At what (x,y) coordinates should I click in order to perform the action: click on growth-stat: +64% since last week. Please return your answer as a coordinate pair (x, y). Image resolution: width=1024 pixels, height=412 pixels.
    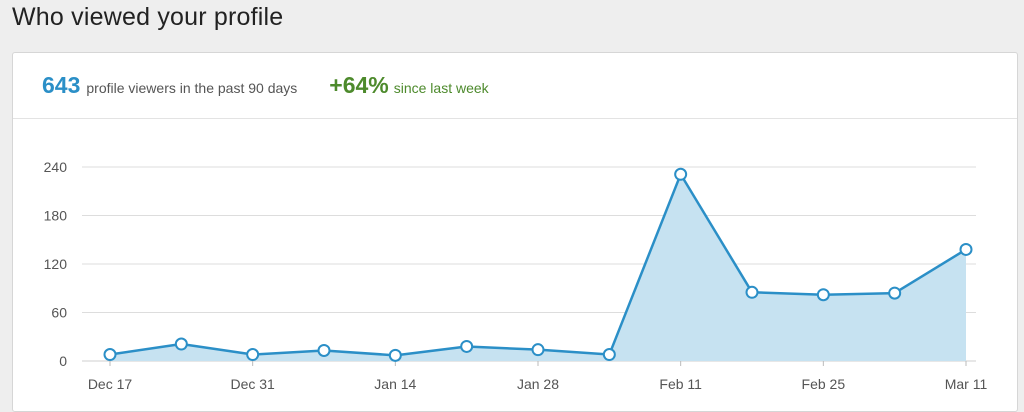
    Looking at the image, I should click on (408, 85).